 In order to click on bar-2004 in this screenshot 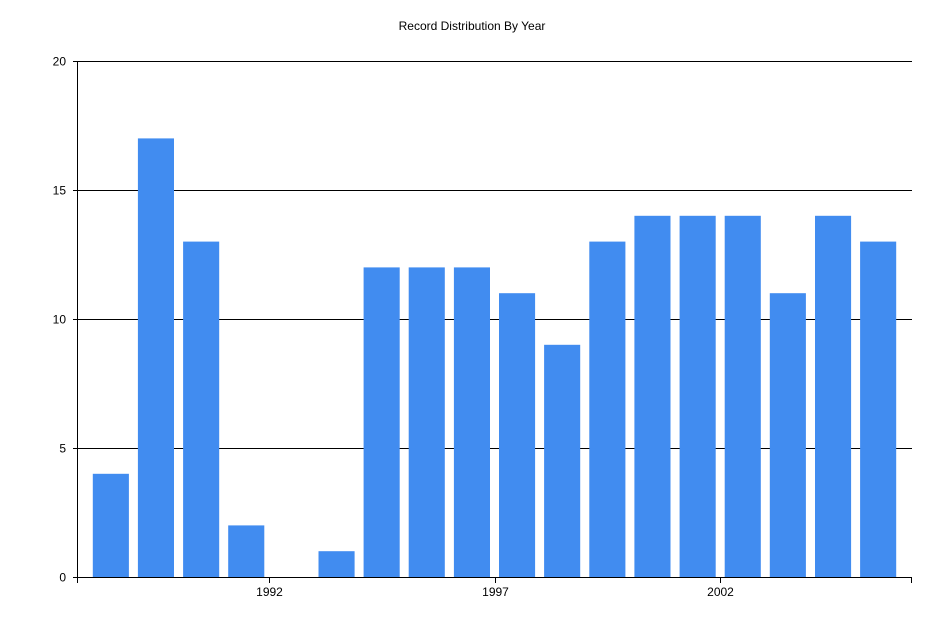, I will do `click(787, 435)`.